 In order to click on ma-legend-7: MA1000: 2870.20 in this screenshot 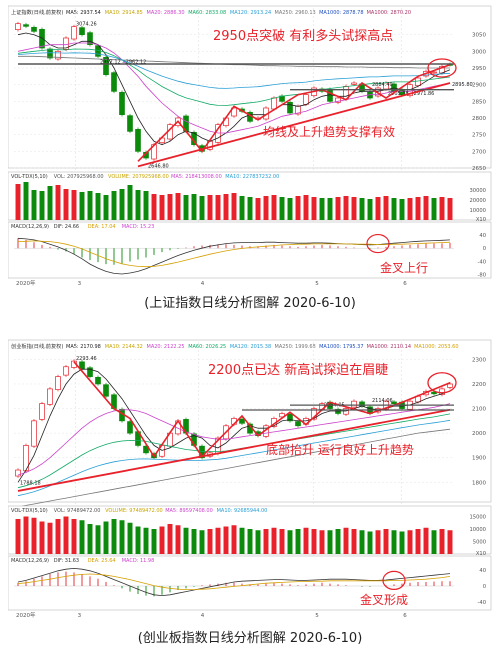, I will do `click(389, 13)`.